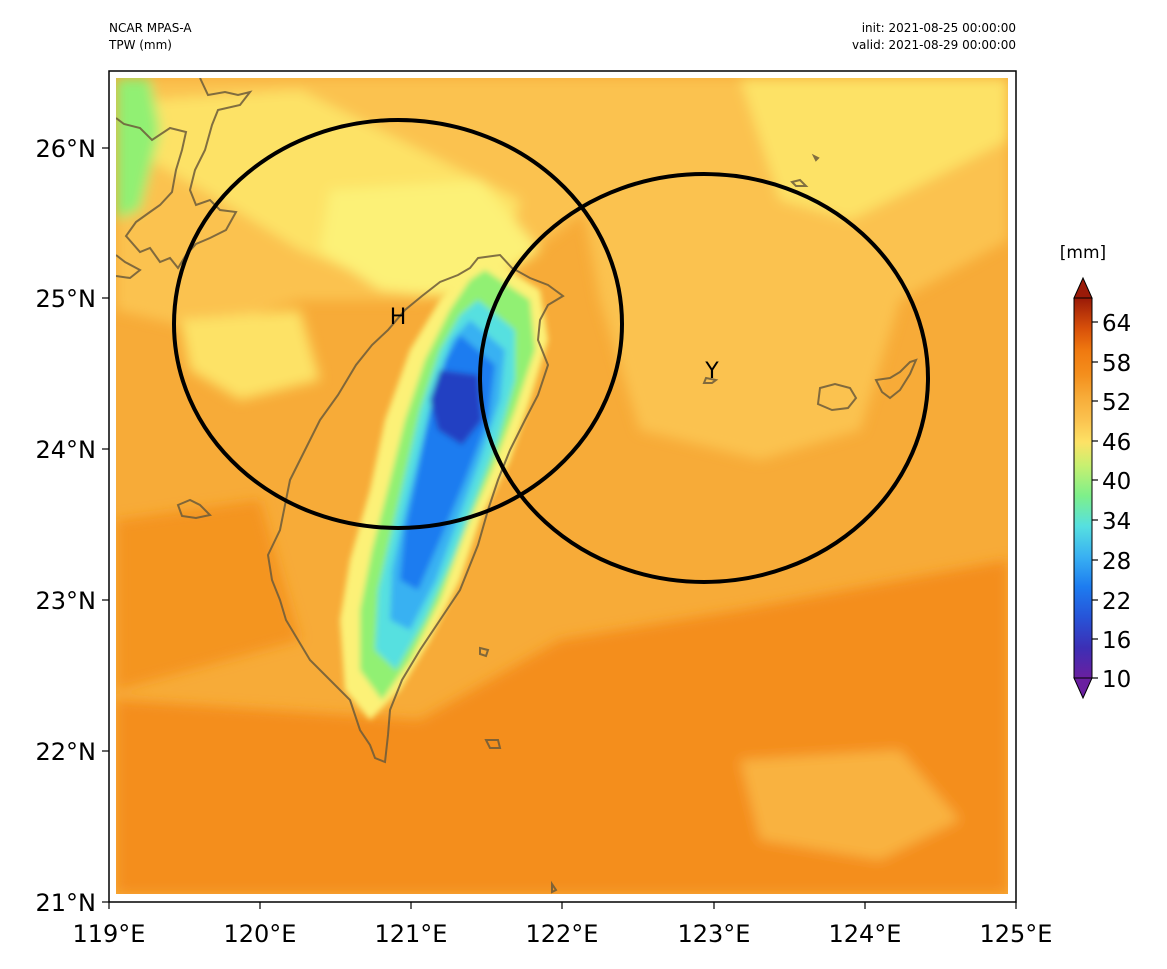 The image size is (1167, 969). Describe the element at coordinates (66, 903) in the screenshot. I see `y-tick-label: 21°N` at that location.